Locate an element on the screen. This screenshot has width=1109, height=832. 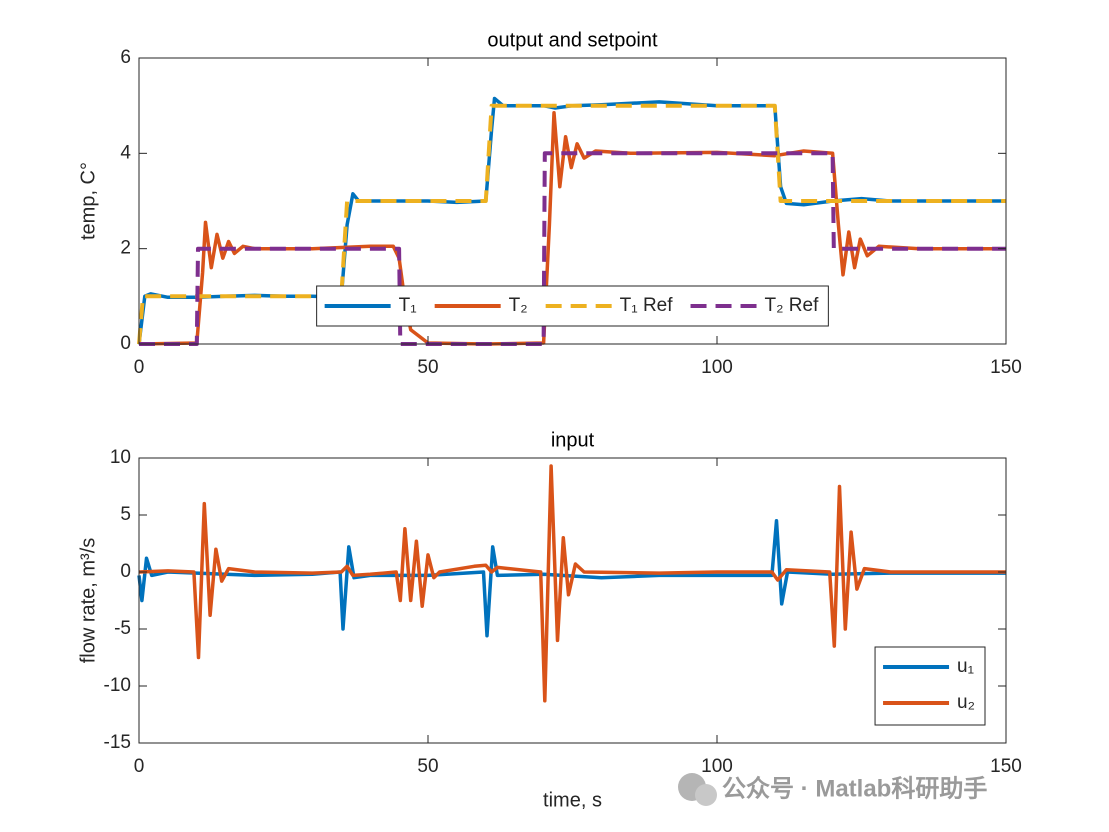
y-tick-label: 10 is located at coordinates (120, 457).